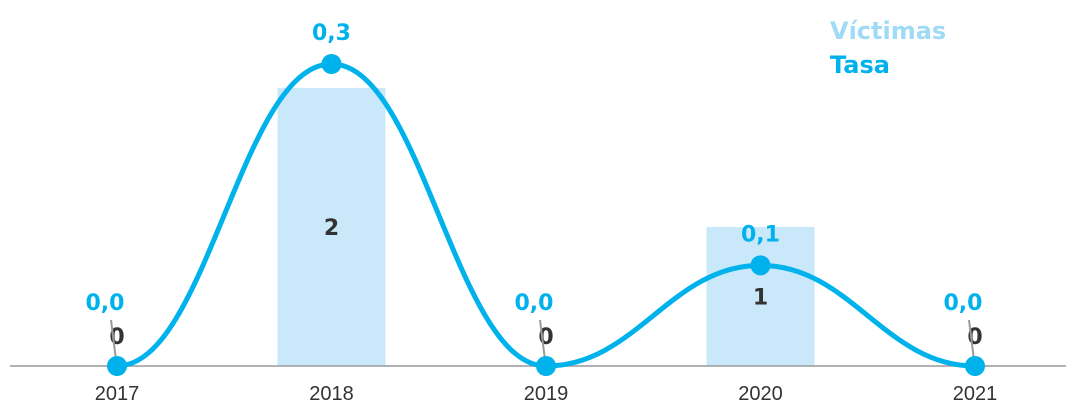  I want to click on rate-point-2021, so click(975, 366).